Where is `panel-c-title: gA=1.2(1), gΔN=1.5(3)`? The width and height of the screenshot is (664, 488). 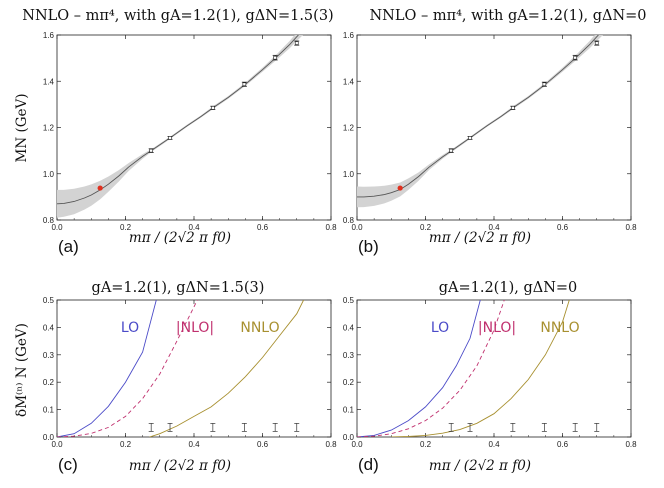 panel-c-title: gA=1.2(1), gΔN=1.5(3) is located at coordinates (178, 288).